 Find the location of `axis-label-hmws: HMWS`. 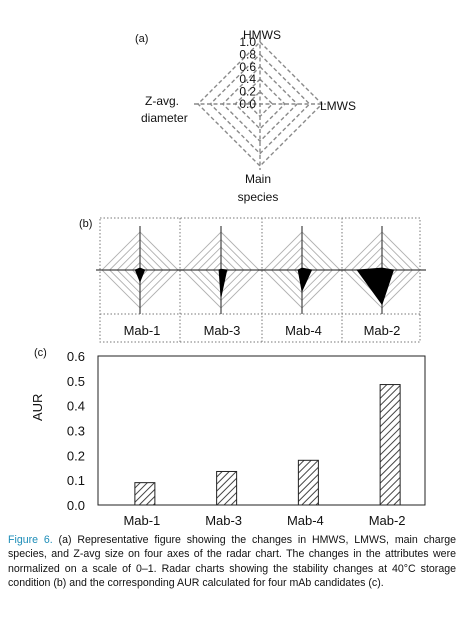

axis-label-hmws: HMWS is located at coordinates (262, 35).